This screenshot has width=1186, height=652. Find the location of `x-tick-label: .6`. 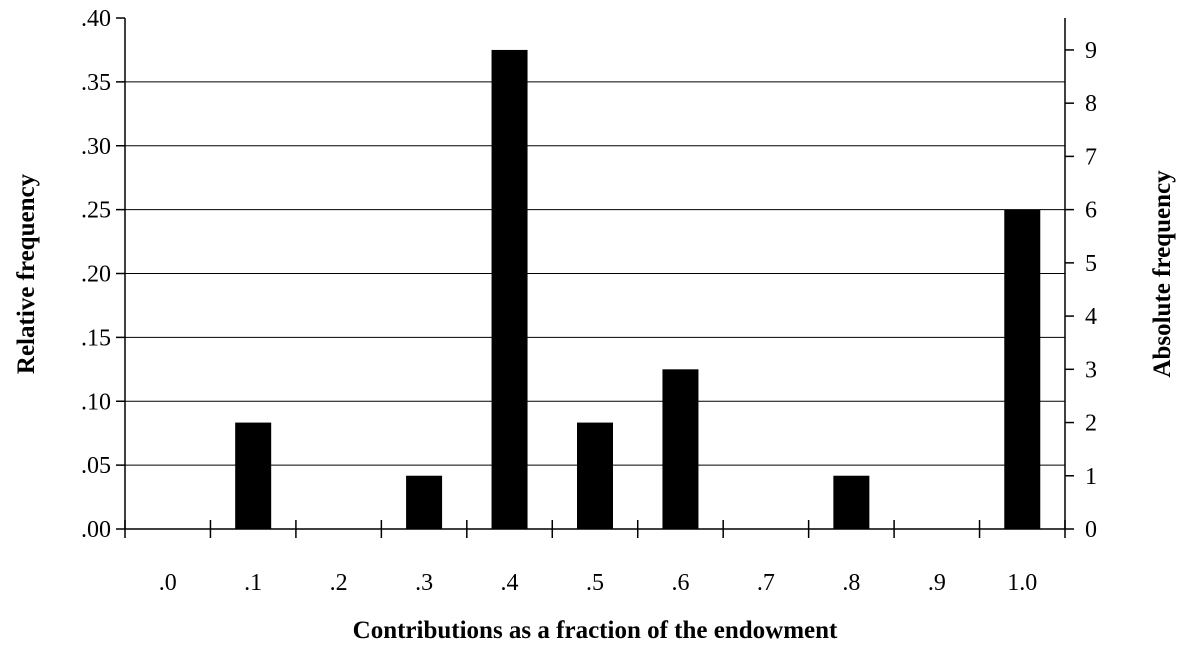

x-tick-label: .6 is located at coordinates (680, 583).